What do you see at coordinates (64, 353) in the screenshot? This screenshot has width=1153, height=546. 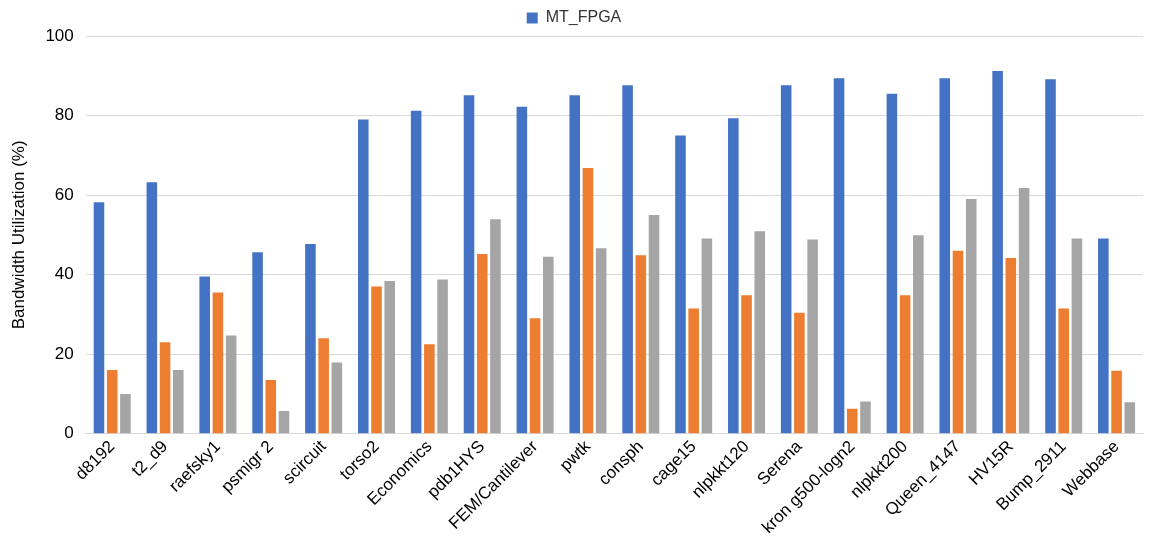 I see `y-tick-label: 20` at bounding box center [64, 353].